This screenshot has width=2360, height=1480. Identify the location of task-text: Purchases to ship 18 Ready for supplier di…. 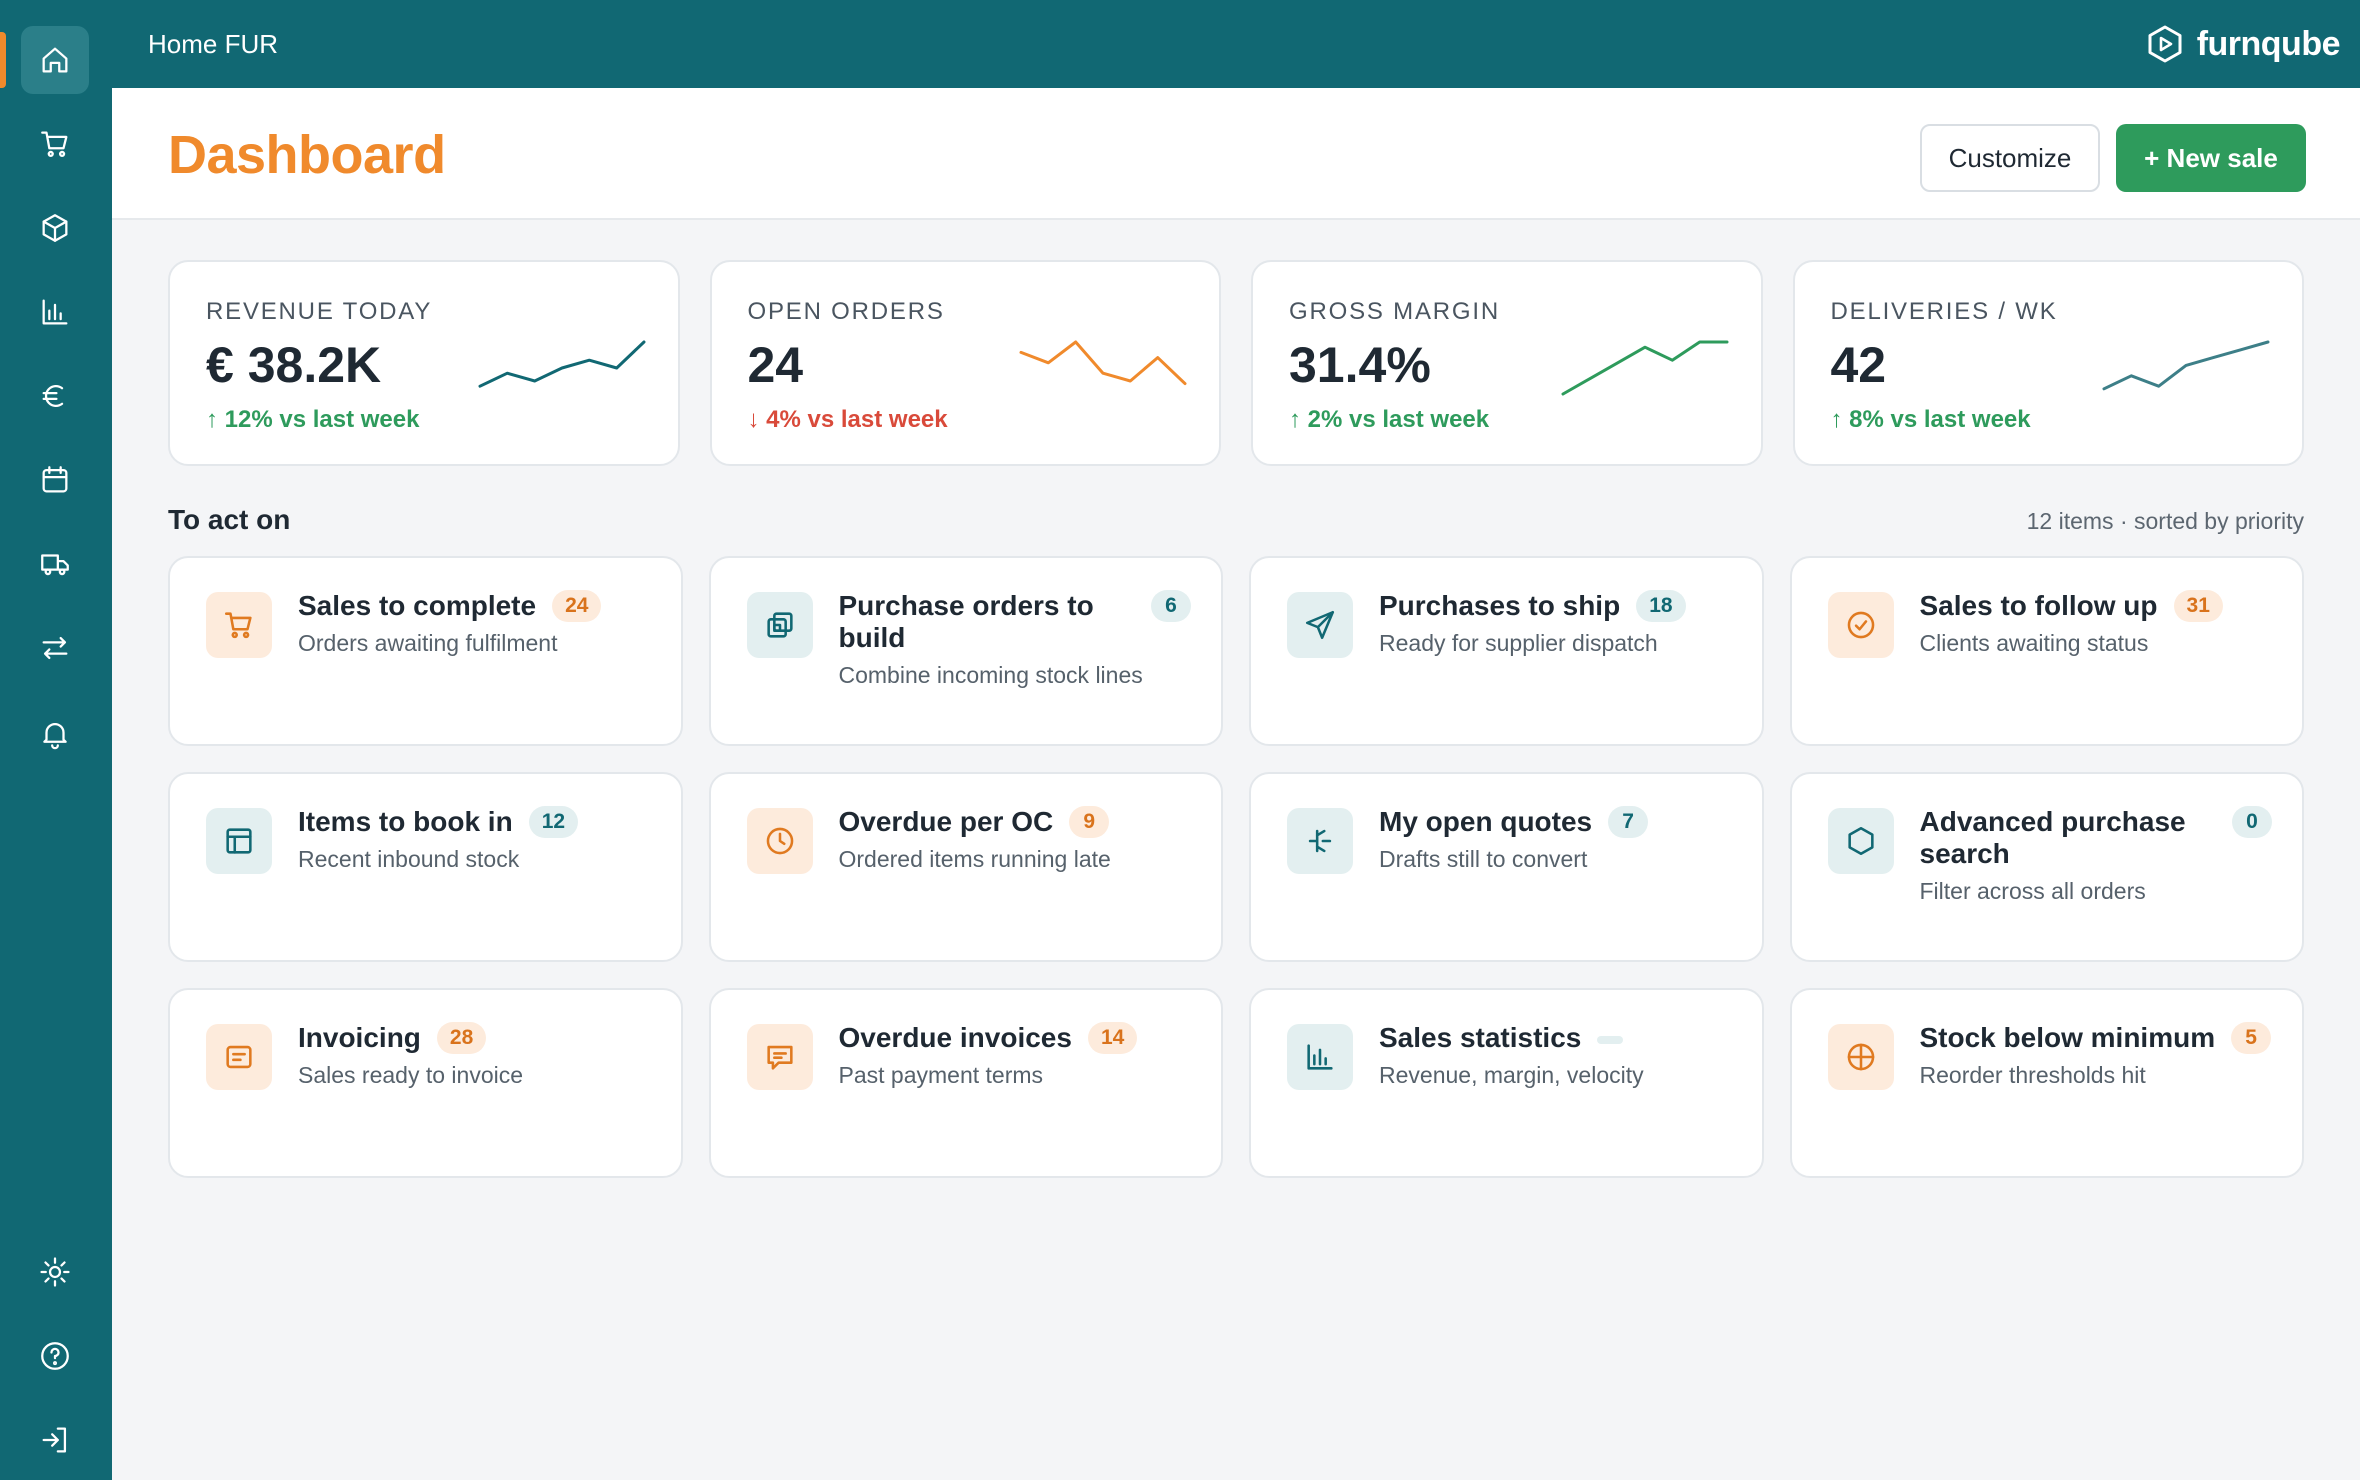
(1555, 623).